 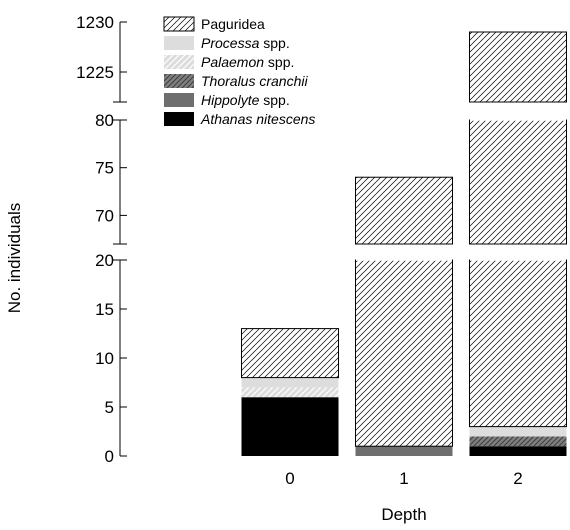 What do you see at coordinates (179, 100) in the screenshot?
I see `legend-swatch-hippolyte-spp-` at bounding box center [179, 100].